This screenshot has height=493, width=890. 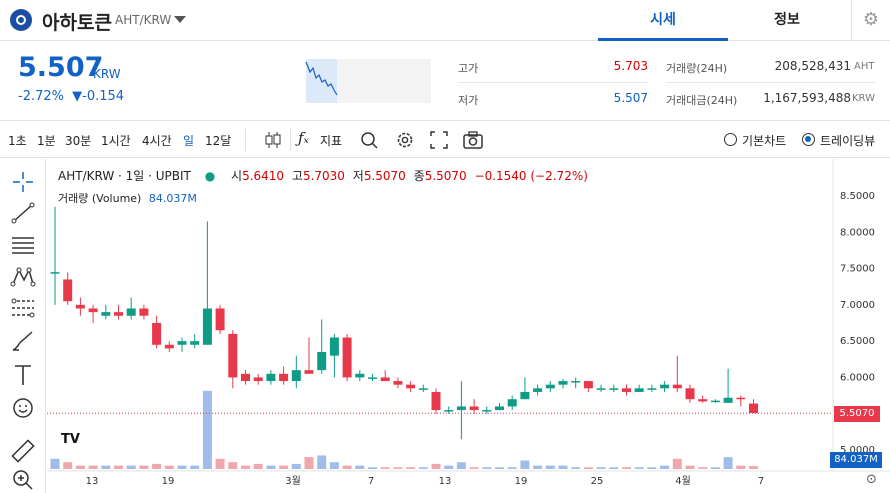 What do you see at coordinates (107, 74) in the screenshot?
I see `price-unit: KRW` at bounding box center [107, 74].